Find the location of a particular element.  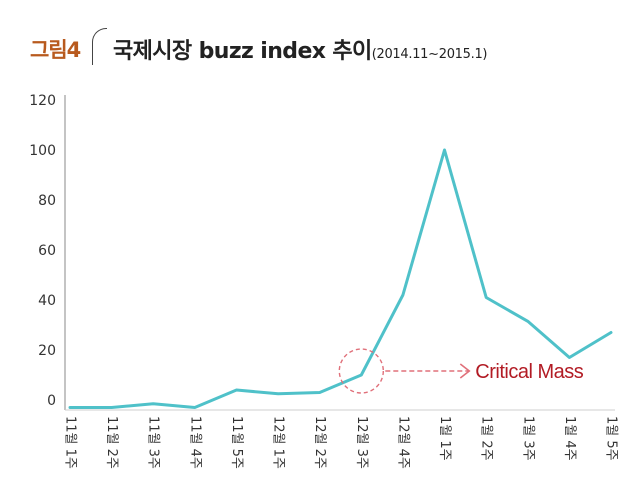

x-tick-label: 12월 2주 is located at coordinates (319, 442).